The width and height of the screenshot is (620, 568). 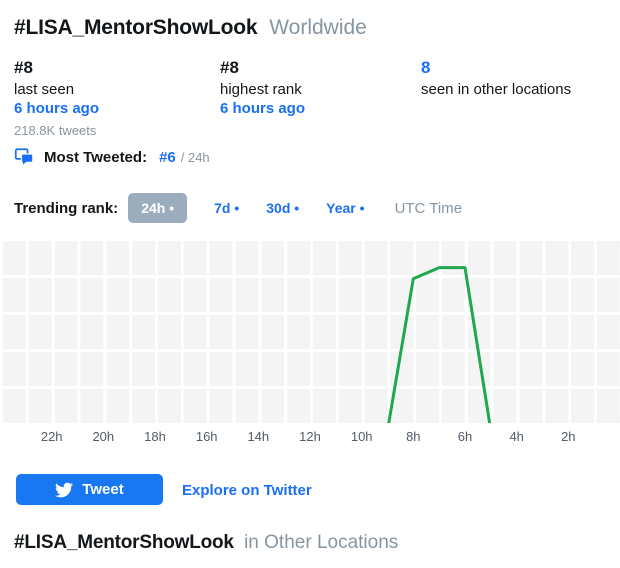 What do you see at coordinates (66, 208) in the screenshot?
I see `trending-rank-label: Trending rank:` at bounding box center [66, 208].